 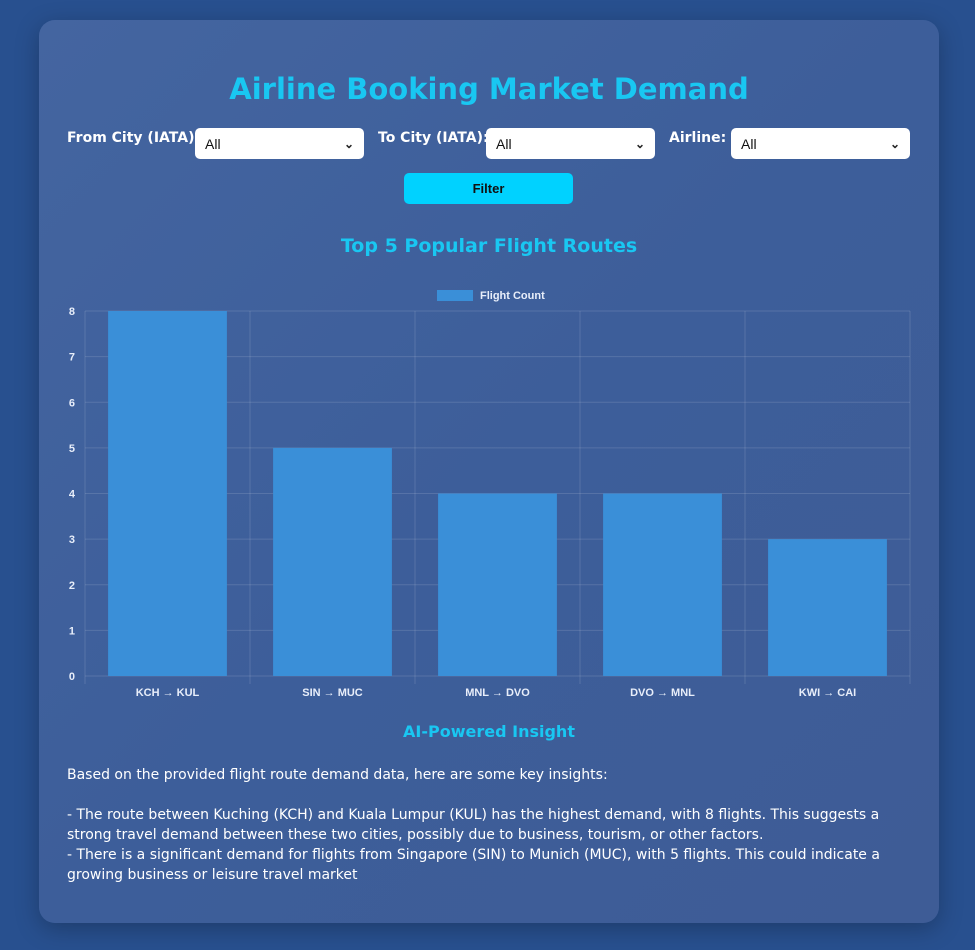 I want to click on from-city-value: All, so click(x=213, y=143).